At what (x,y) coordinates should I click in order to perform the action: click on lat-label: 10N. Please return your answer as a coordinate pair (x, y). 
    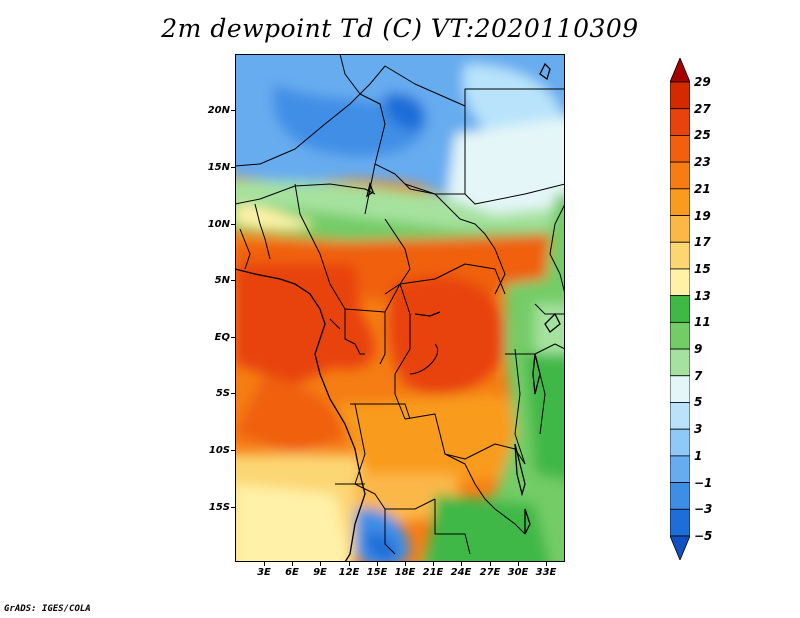
    Looking at the image, I should click on (218, 224).